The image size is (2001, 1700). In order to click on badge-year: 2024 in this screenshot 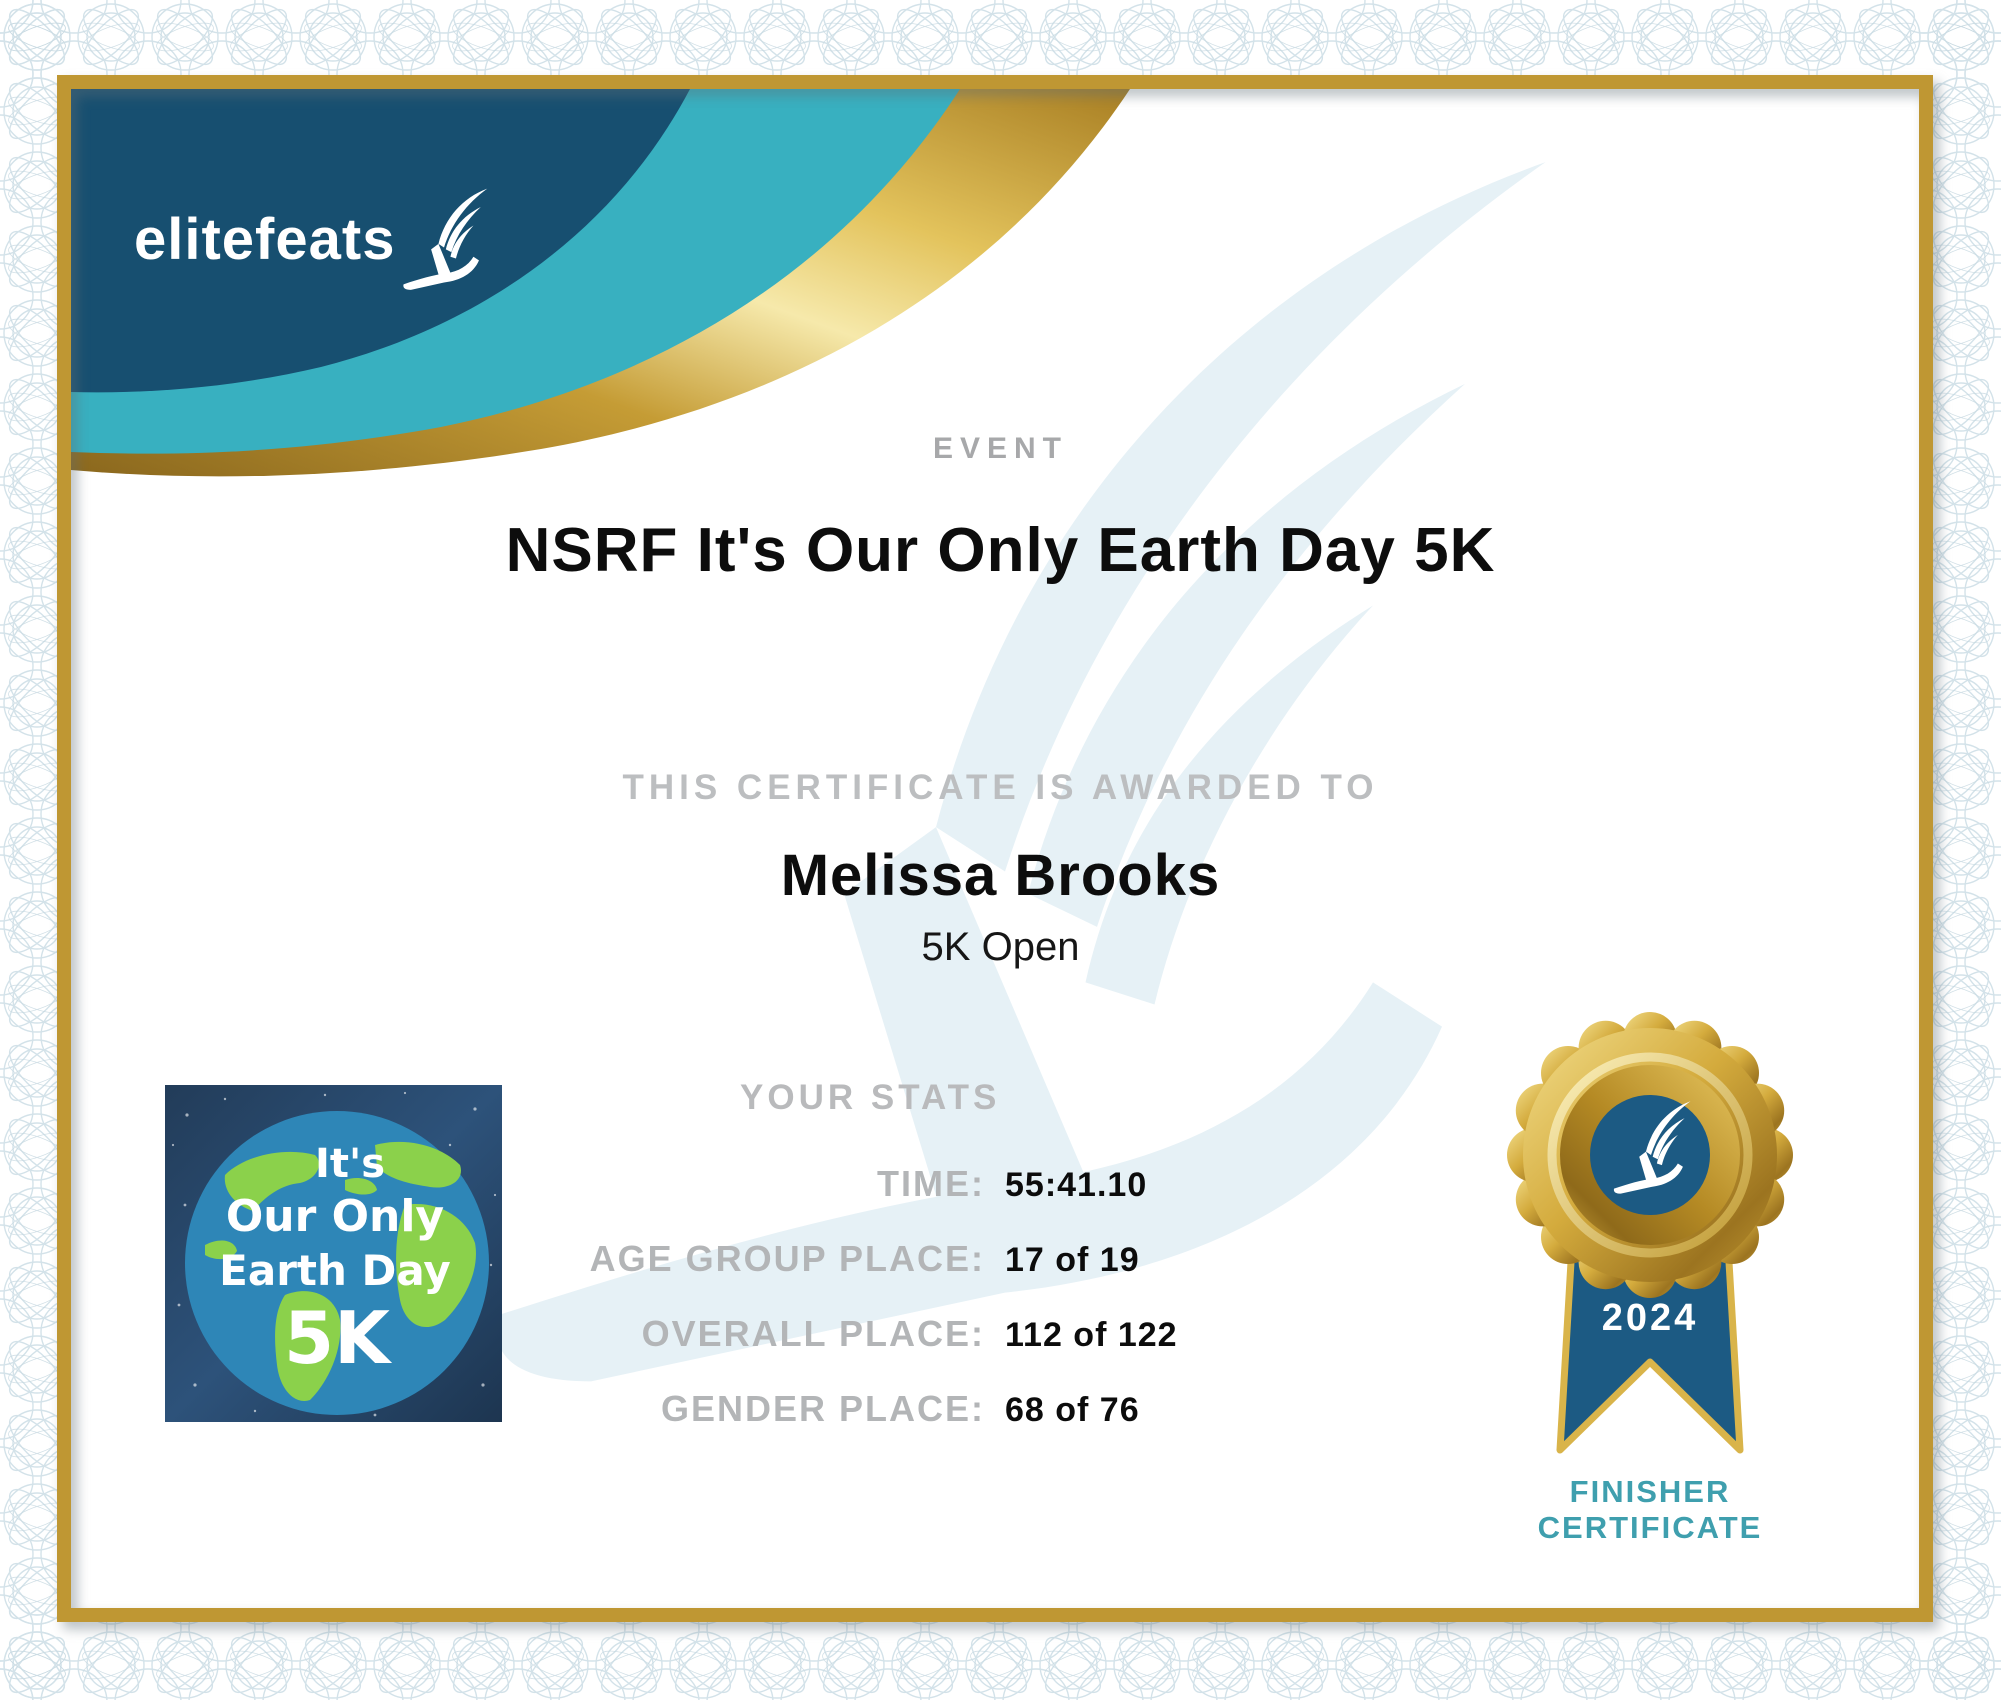, I will do `click(1650, 1318)`.